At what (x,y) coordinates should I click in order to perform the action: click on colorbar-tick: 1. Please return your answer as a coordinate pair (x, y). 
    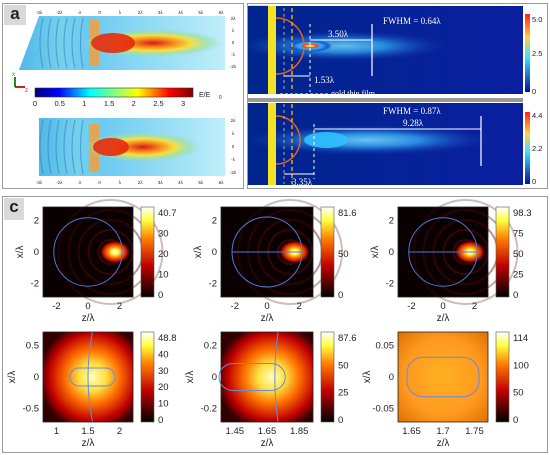
    Looking at the image, I should click on (84, 103).